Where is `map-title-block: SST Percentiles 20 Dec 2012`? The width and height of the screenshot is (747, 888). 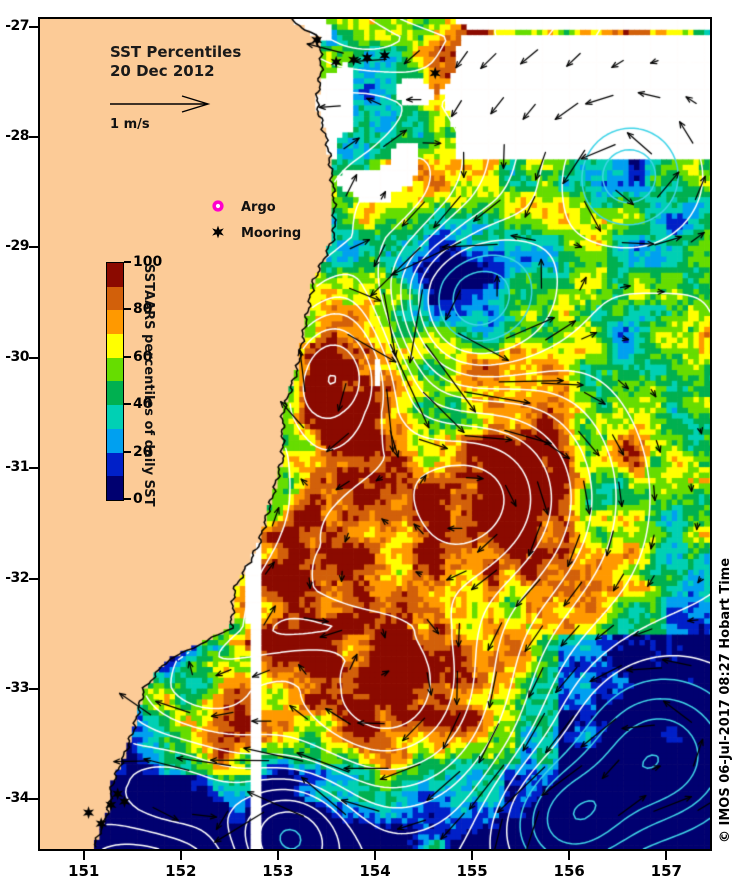 map-title-block: SST Percentiles 20 Dec 2012 is located at coordinates (175, 62).